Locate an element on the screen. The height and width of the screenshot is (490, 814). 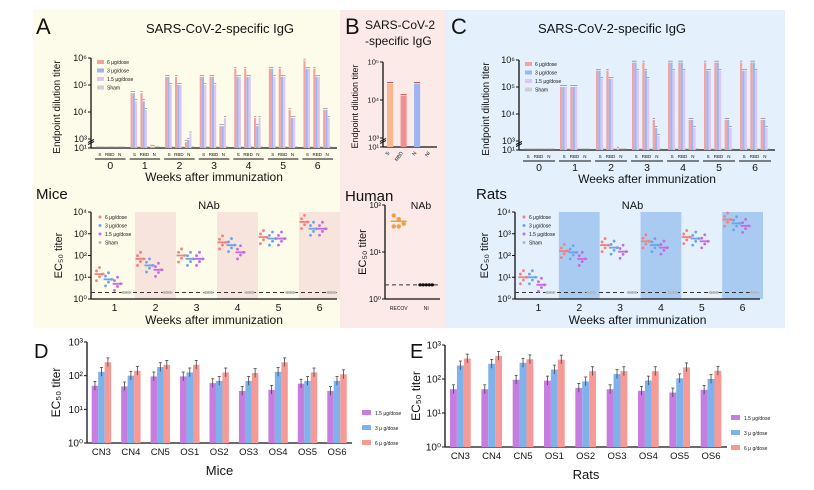
x-tick-label: CN4 is located at coordinates (491, 456).